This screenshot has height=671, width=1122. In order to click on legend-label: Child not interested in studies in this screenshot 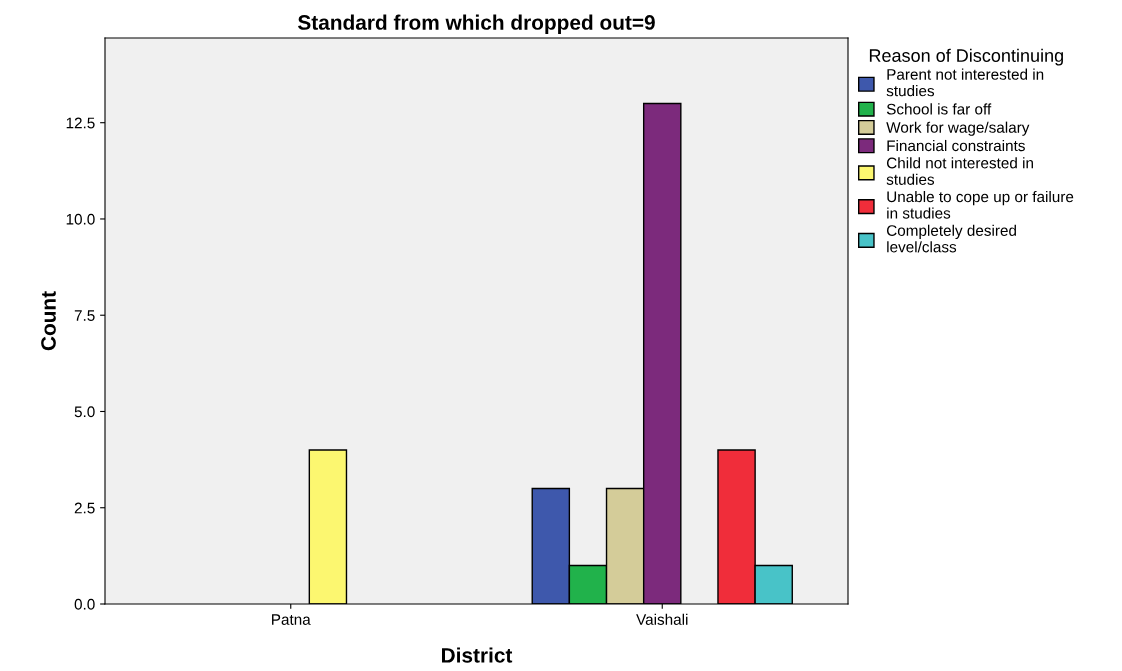, I will do `click(959, 171)`.